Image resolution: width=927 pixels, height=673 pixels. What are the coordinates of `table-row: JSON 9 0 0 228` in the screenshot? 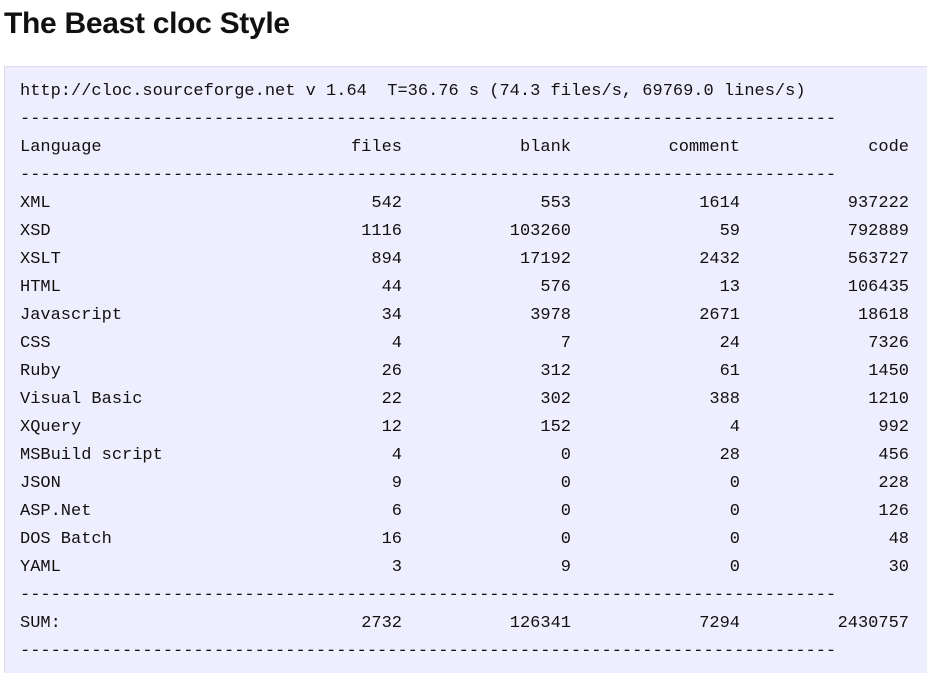 It's located at (464, 484).